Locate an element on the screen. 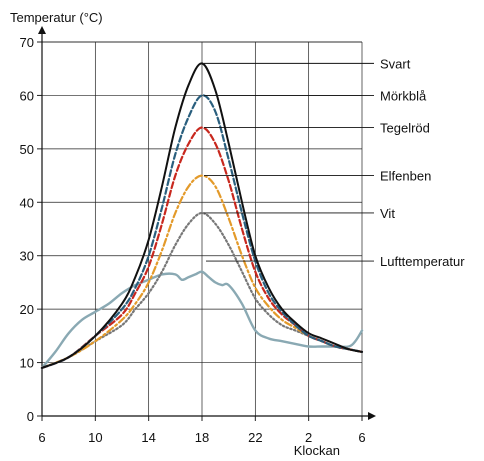  legend-label: Vit is located at coordinates (387, 213).